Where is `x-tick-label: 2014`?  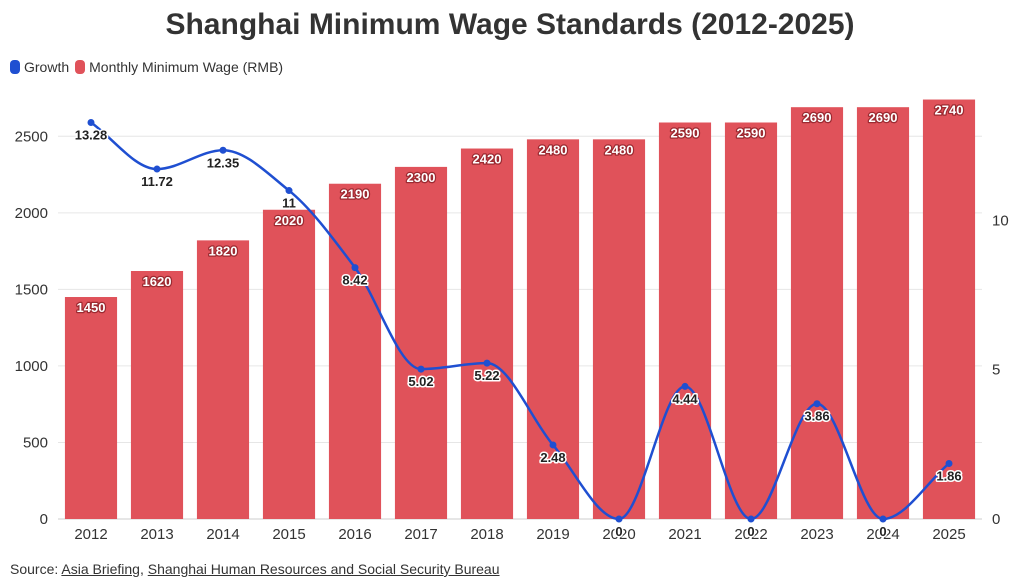 x-tick-label: 2014 is located at coordinates (222, 534).